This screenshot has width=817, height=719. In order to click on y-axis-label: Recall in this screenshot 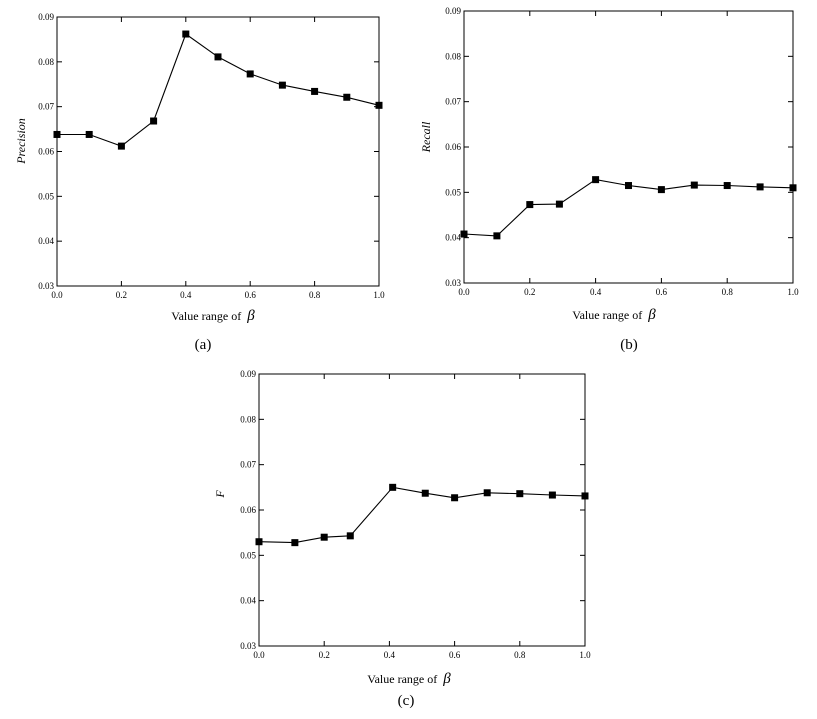, I will do `click(426, 137)`.